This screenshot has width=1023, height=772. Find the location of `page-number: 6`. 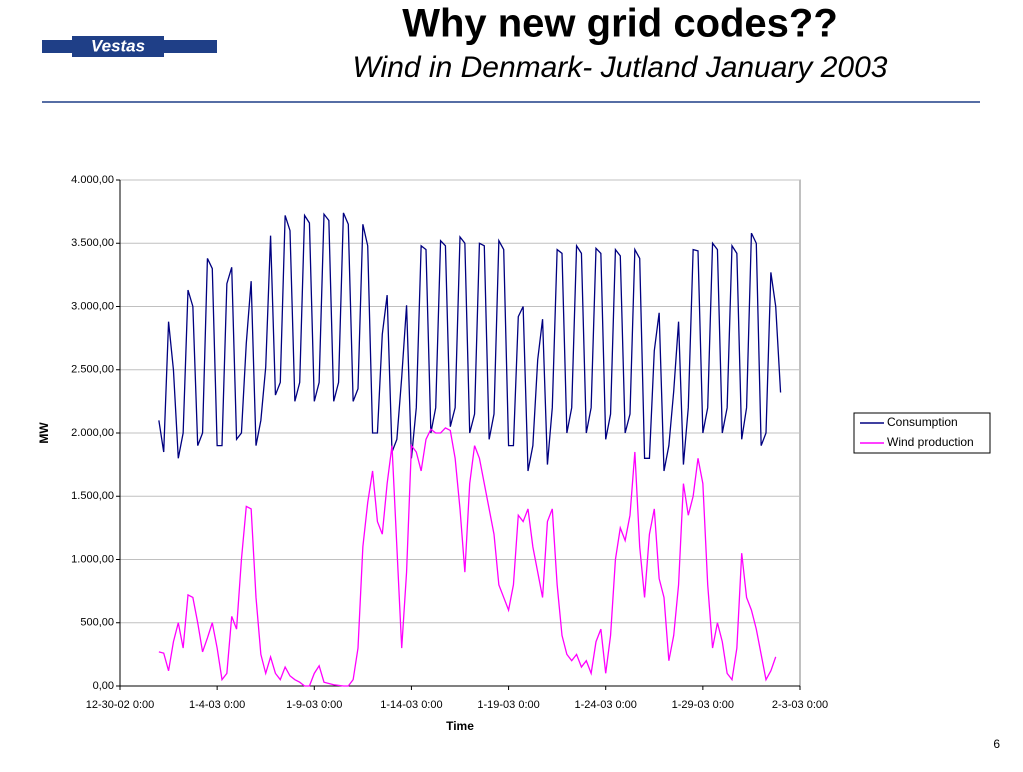

page-number: 6 is located at coordinates (996, 744).